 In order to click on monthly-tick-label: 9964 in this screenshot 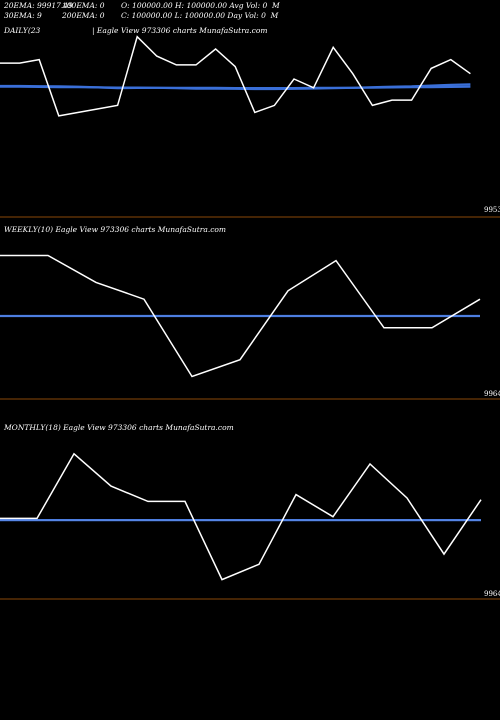, I will do `click(492, 594)`.